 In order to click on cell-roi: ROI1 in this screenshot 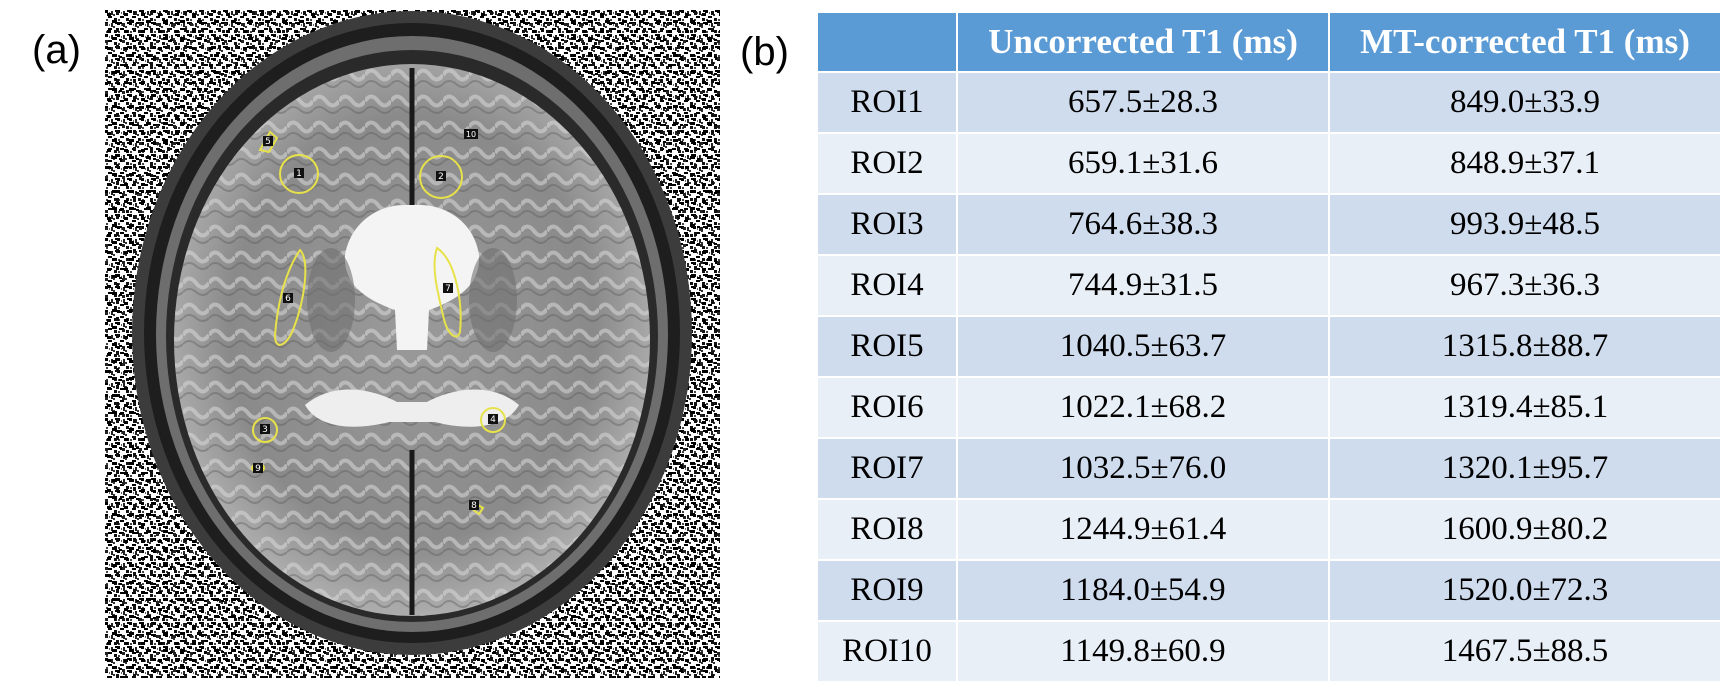, I will do `click(887, 102)`.